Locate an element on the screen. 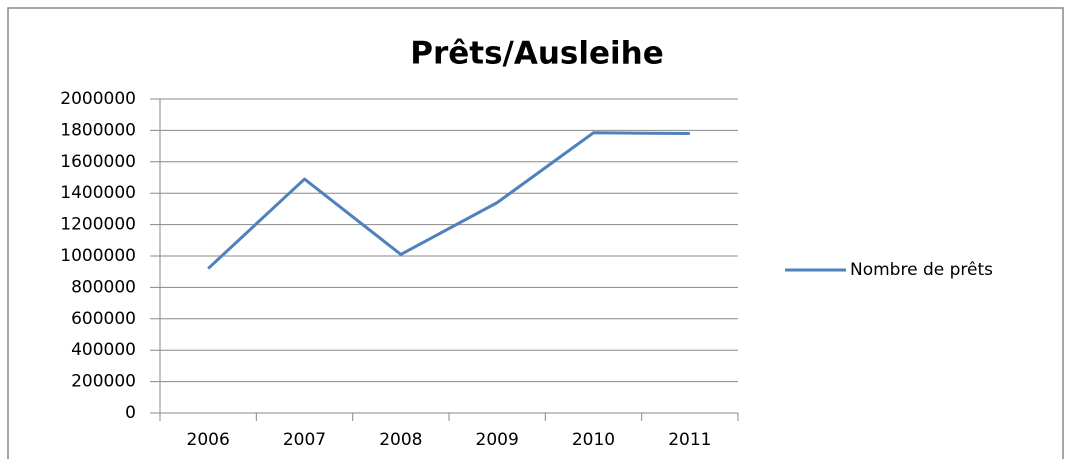 The width and height of the screenshot is (1072, 459). x-tick-label: 2006 is located at coordinates (208, 440).